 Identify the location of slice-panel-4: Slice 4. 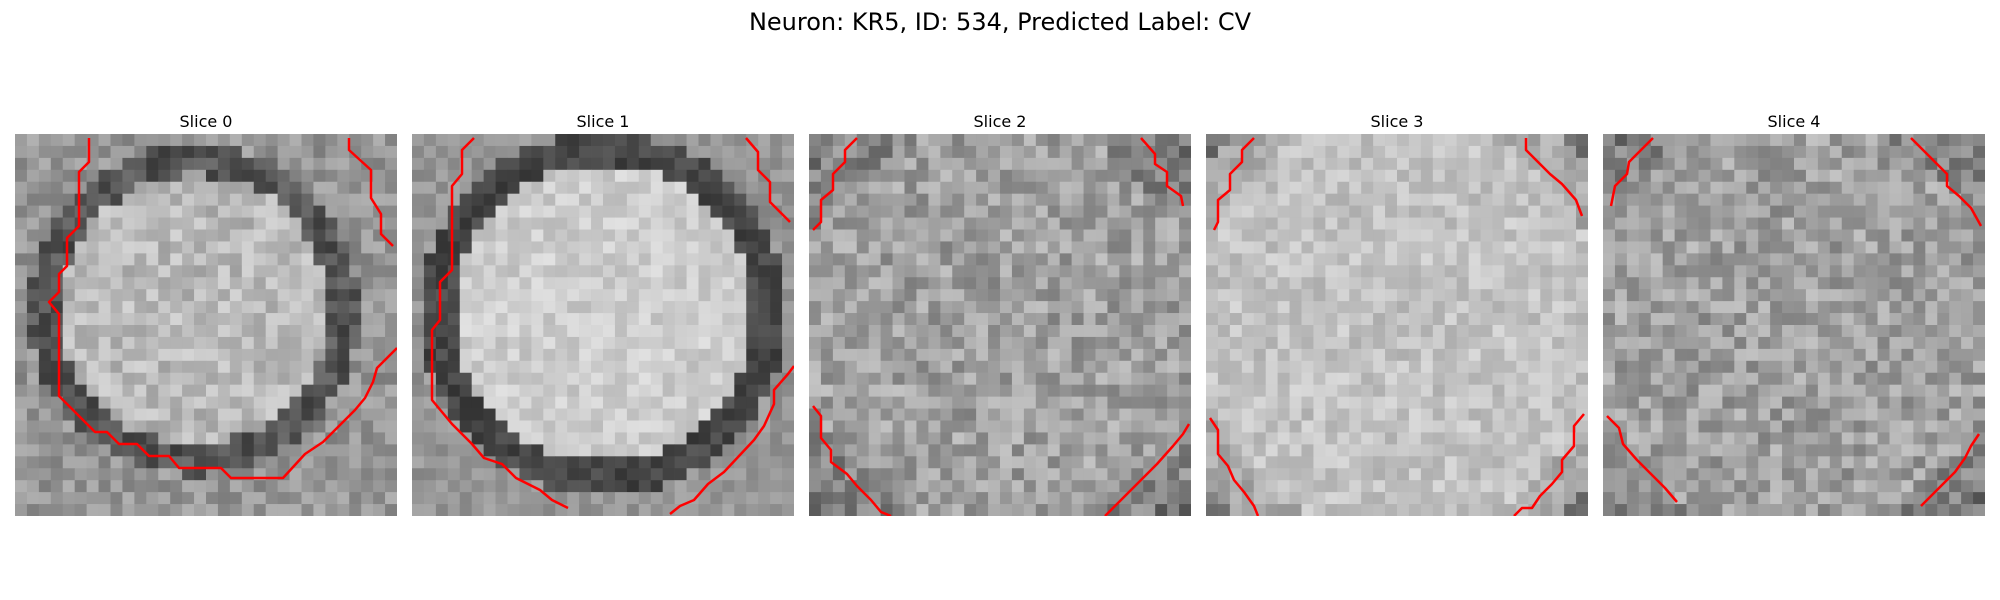
(1794, 313).